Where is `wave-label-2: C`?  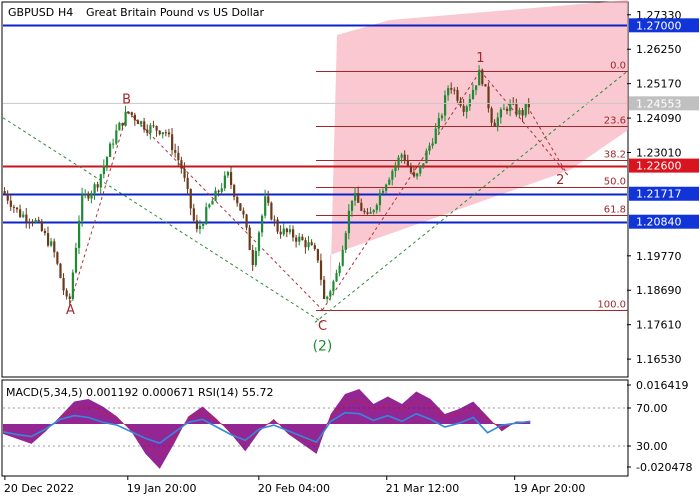 wave-label-2: C is located at coordinates (322, 326).